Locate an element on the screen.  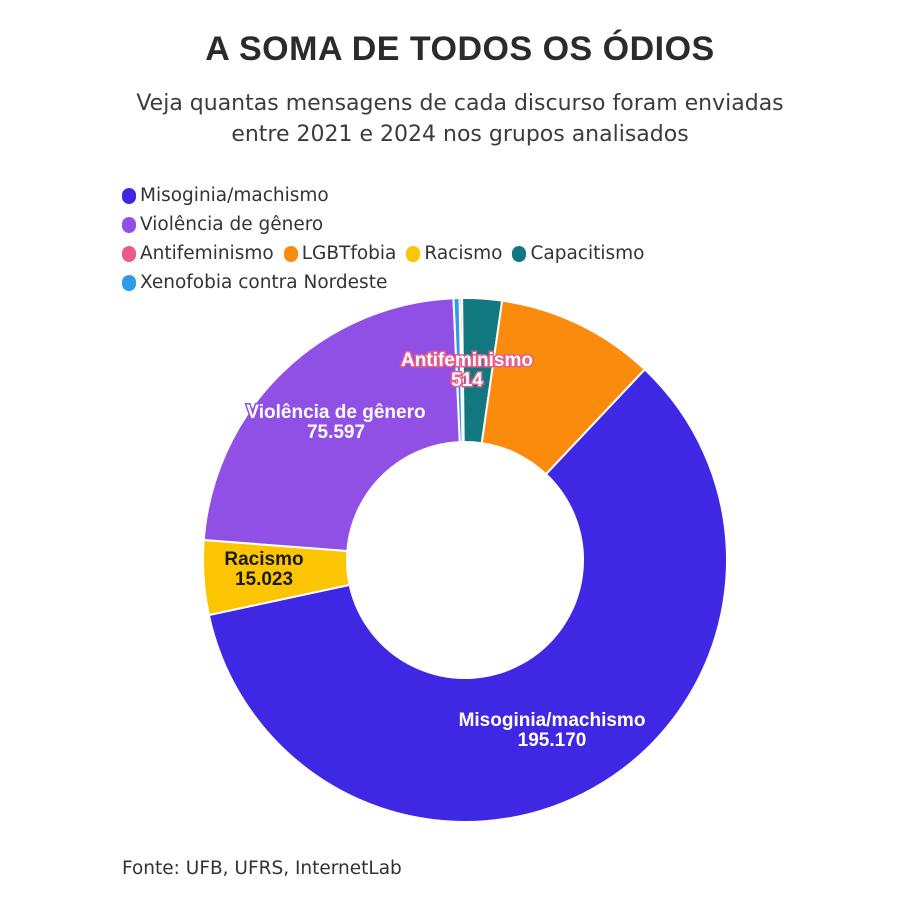
legend-item-capacitismo: Capacitismo is located at coordinates (578, 253).